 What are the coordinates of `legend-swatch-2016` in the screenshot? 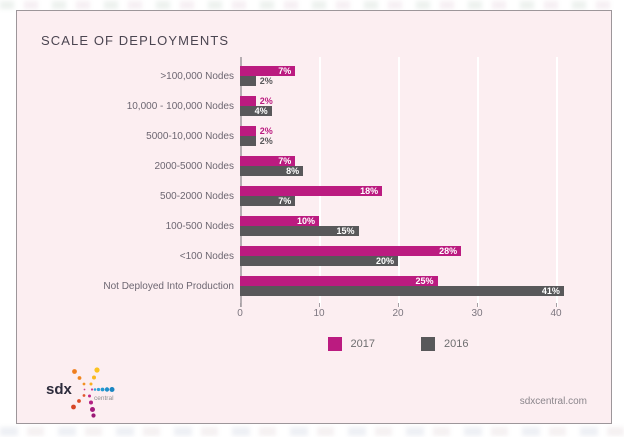 It's located at (428, 344).